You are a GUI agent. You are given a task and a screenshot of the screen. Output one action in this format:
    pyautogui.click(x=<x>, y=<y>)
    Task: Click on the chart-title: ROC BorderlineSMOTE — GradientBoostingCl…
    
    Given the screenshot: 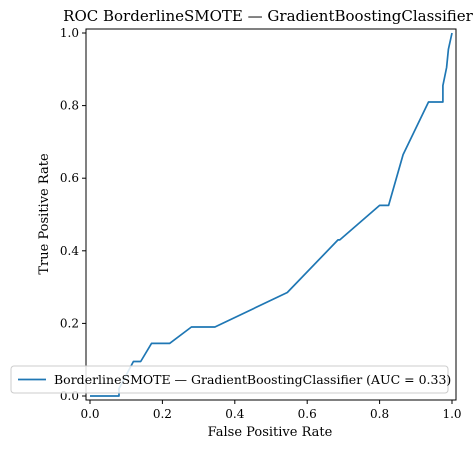 What is the action you would take?
    pyautogui.click(x=268, y=16)
    